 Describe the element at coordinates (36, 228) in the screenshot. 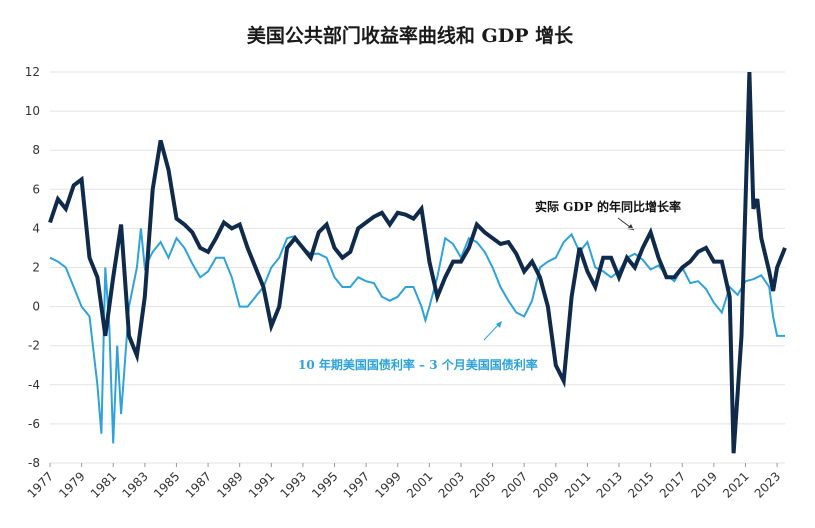

I see `y-tick-label: 4` at that location.